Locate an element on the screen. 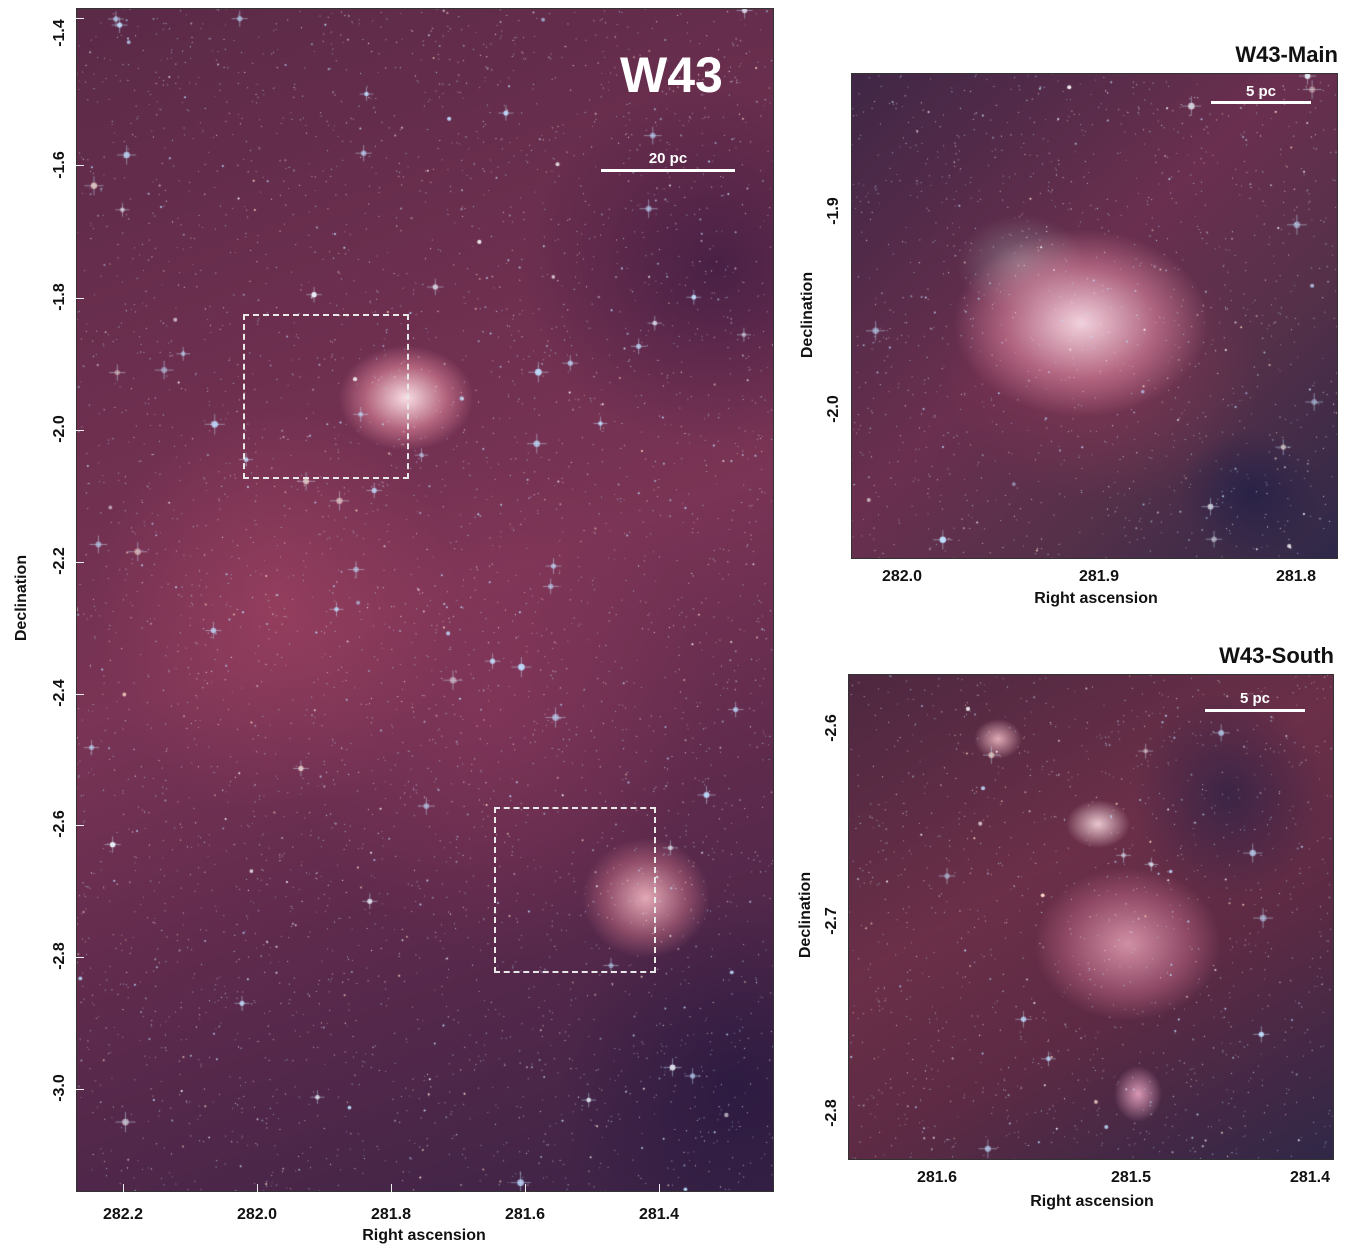 Image resolution: width=1369 pixels, height=1252 pixels. y-tick-label: -2.7 is located at coordinates (832, 921).